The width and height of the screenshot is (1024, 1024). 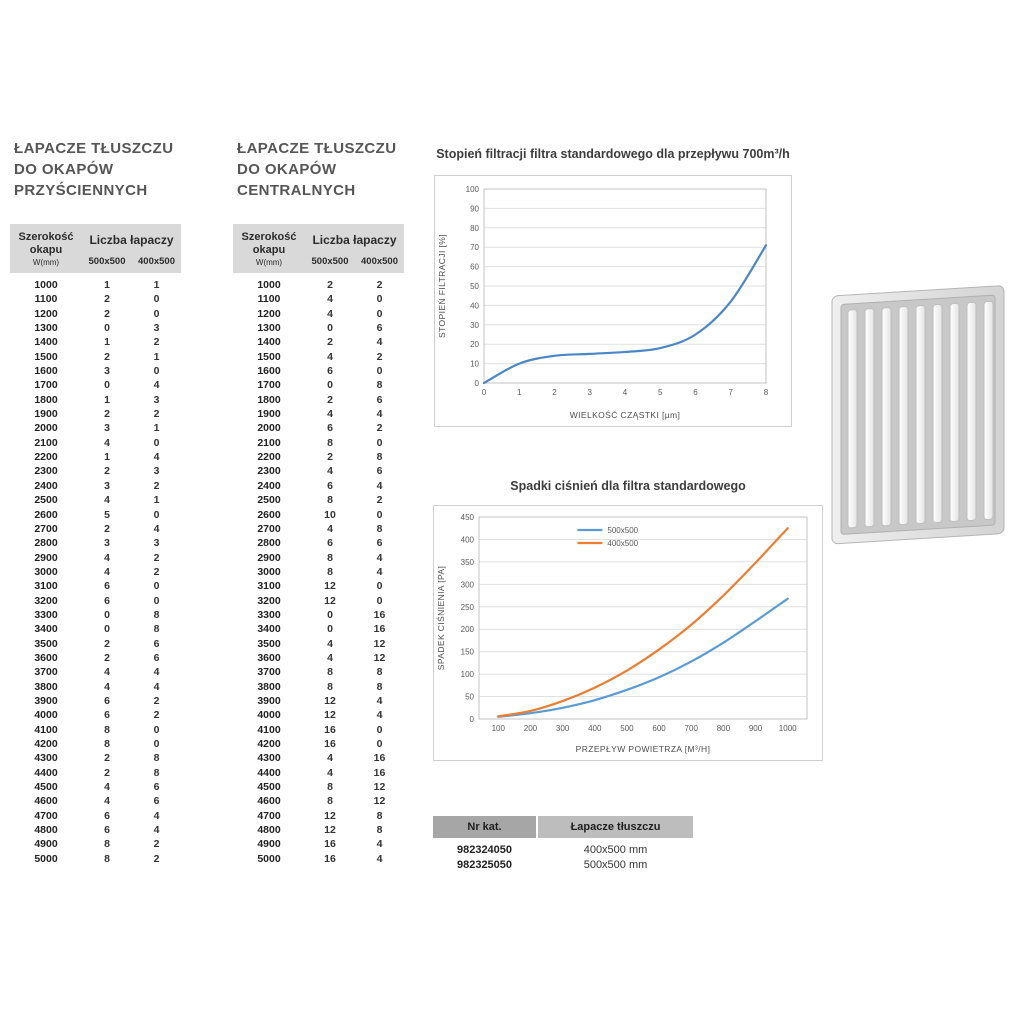 I want to click on hood-width-cell: 3300, so click(x=269, y=614).